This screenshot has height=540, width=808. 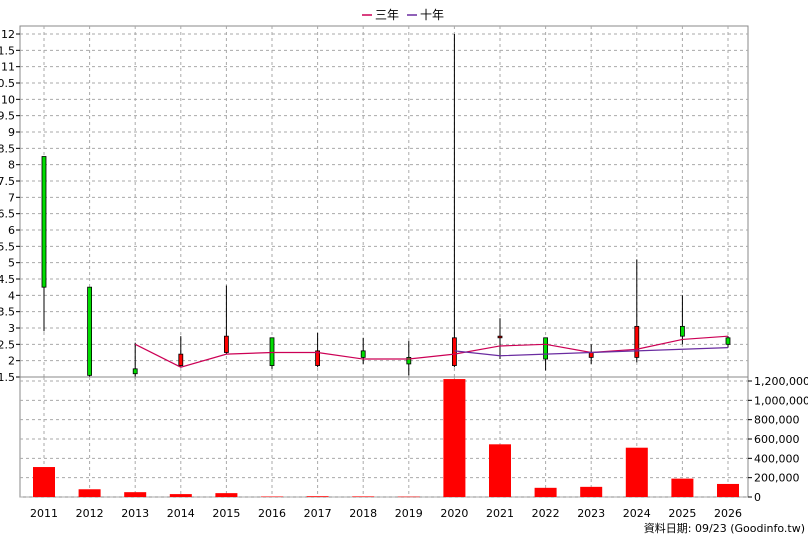 I want to click on price-tick-label: 10, so click(x=8, y=99).